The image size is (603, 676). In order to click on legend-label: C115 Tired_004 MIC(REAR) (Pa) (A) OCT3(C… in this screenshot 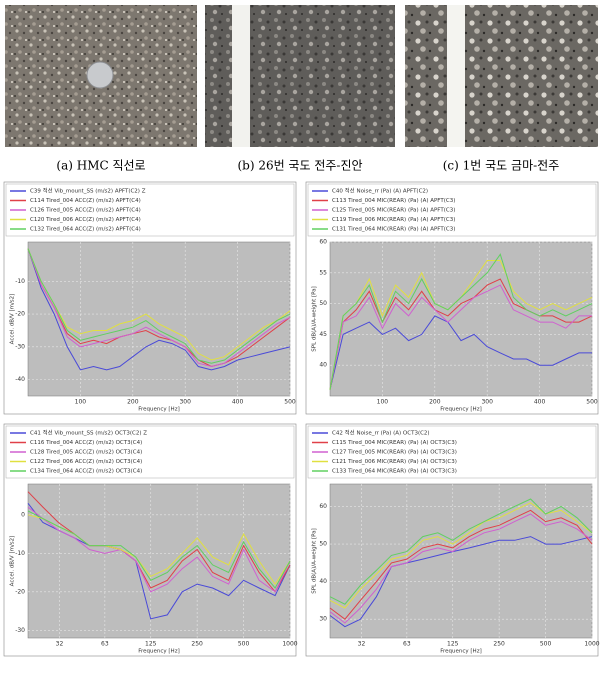, I will do `click(394, 443)`.